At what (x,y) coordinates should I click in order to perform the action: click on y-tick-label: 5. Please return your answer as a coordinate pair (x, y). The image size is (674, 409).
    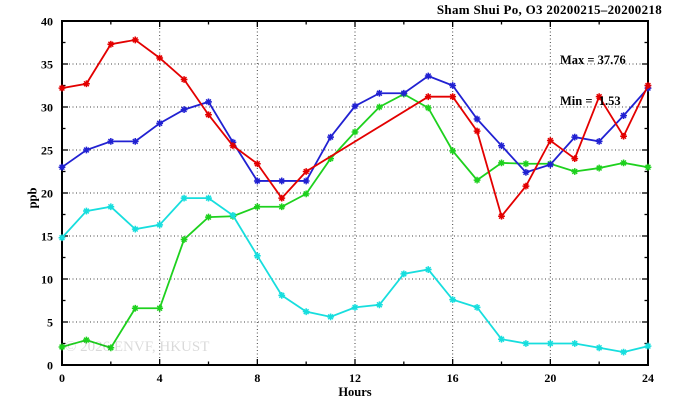
    Looking at the image, I should click on (50, 323).